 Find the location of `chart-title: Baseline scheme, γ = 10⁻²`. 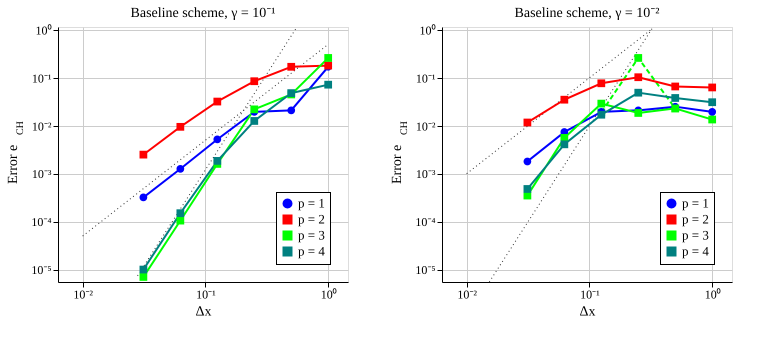

chart-title: Baseline scheme, γ = 10⁻² is located at coordinates (587, 13).